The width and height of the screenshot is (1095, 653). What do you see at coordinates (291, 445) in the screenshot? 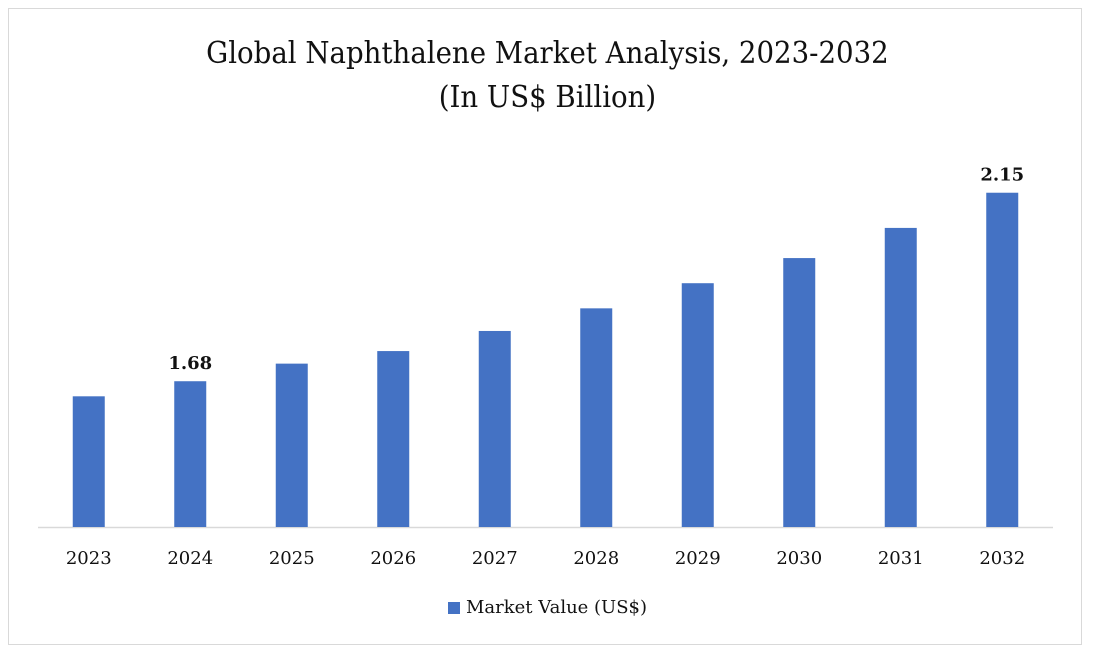
I see `bar-2025` at bounding box center [291, 445].